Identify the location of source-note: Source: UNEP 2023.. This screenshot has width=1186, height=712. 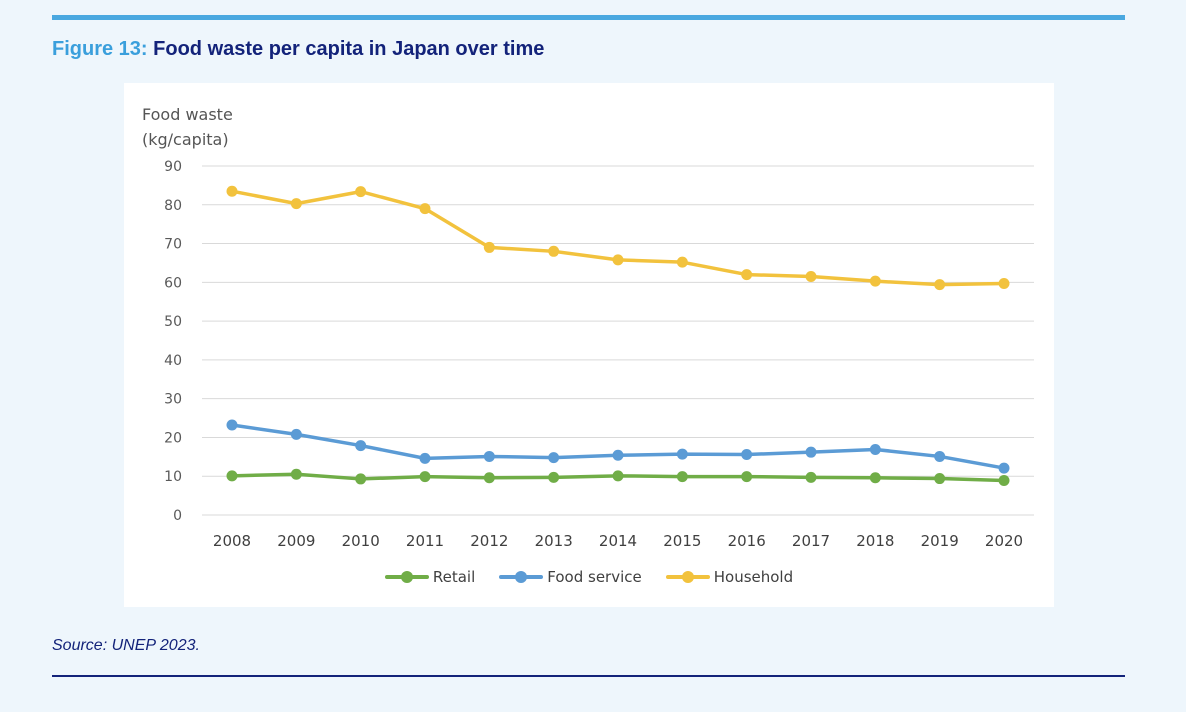
(126, 645).